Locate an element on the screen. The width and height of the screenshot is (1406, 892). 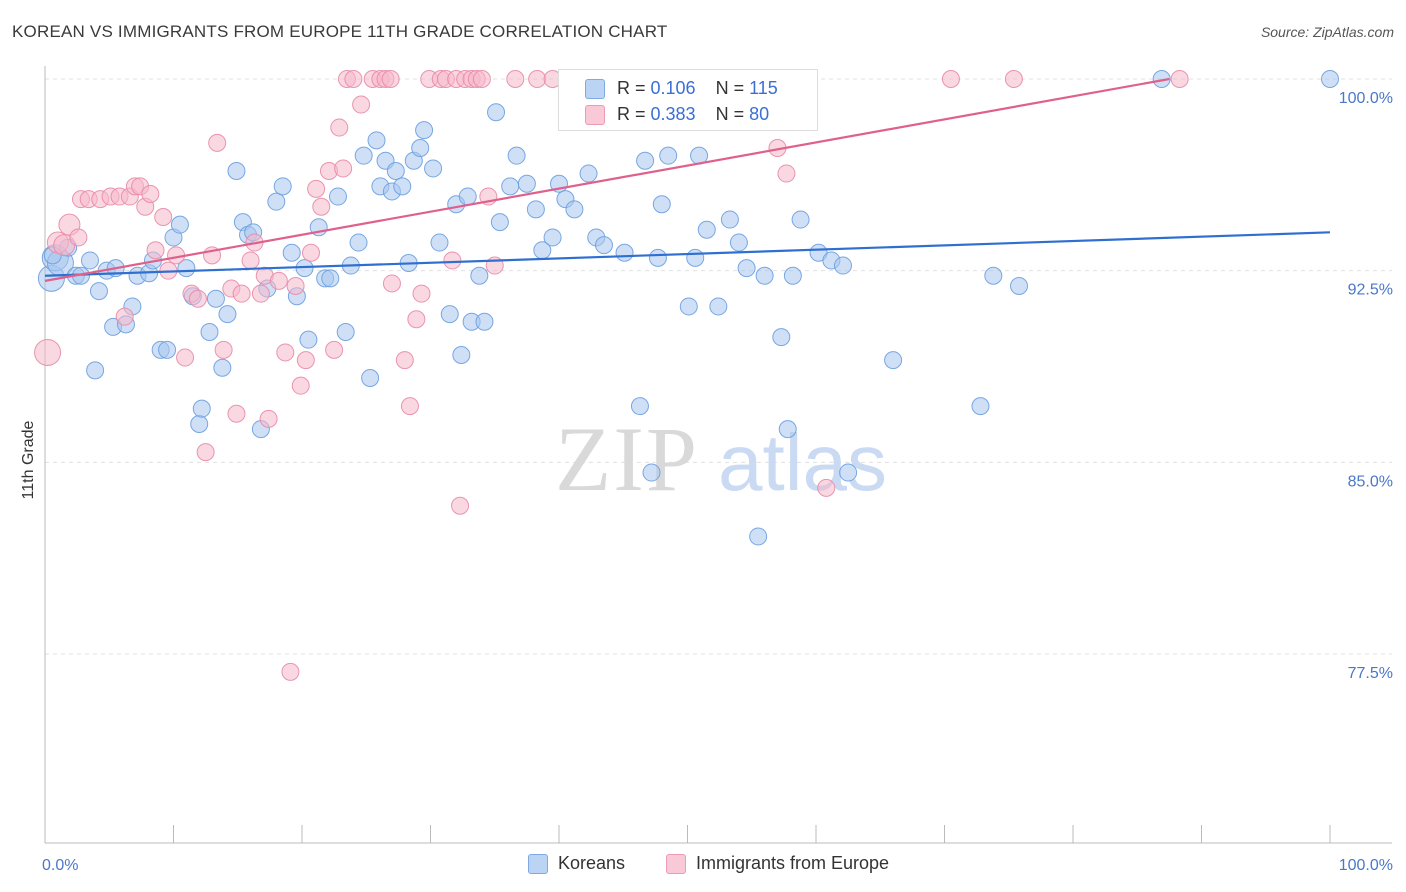
legend-label-europe: Immigrants from Europe is located at coordinates (793, 863).